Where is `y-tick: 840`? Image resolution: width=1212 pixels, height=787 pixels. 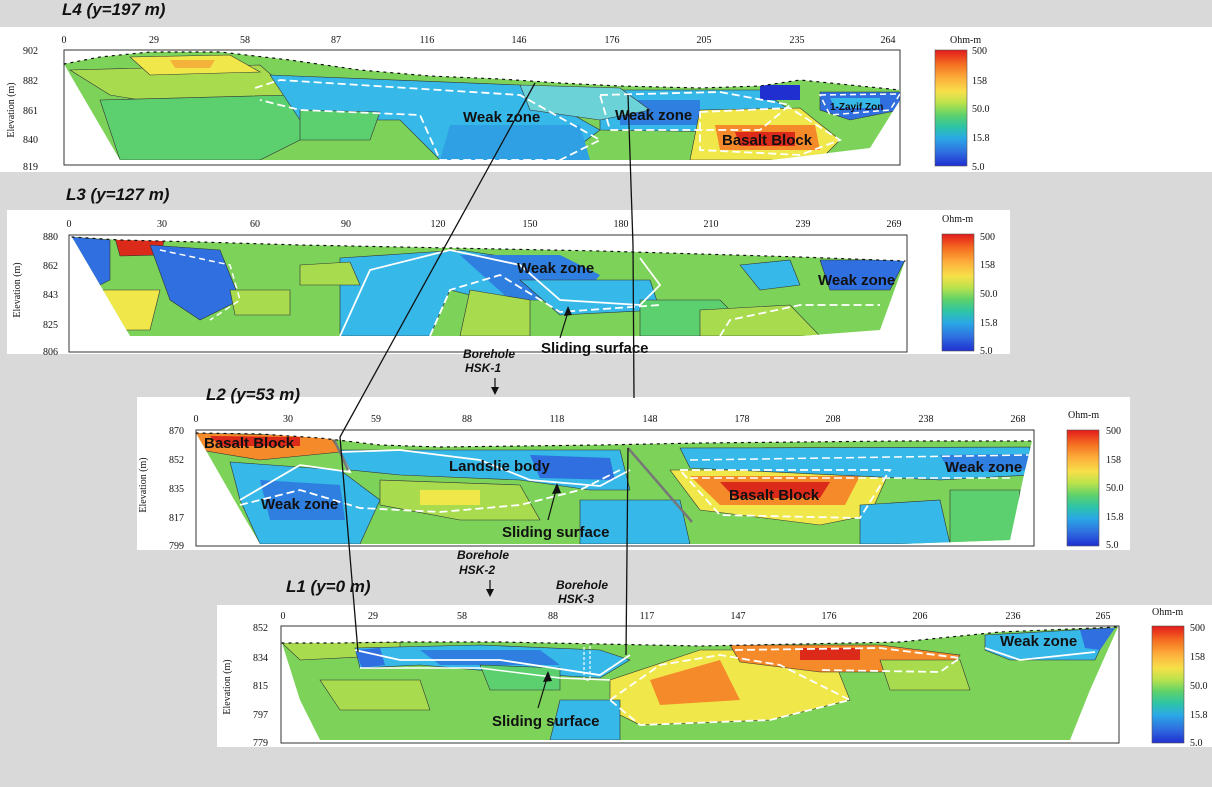
y-tick: 840 is located at coordinates (30, 140).